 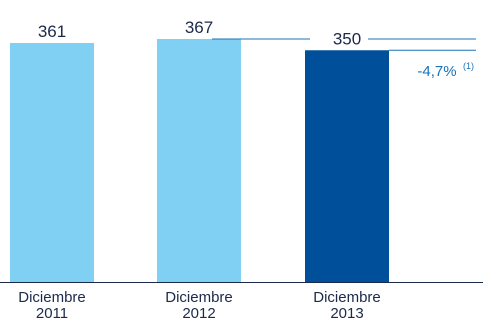 I want to click on change-annotation-value: -4,7%, so click(x=436, y=71).